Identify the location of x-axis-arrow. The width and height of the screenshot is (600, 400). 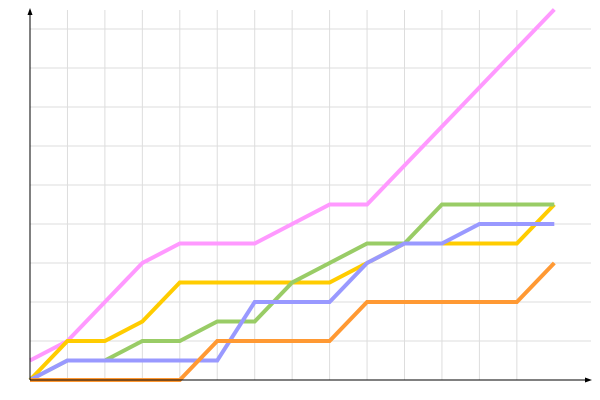
(588, 380).